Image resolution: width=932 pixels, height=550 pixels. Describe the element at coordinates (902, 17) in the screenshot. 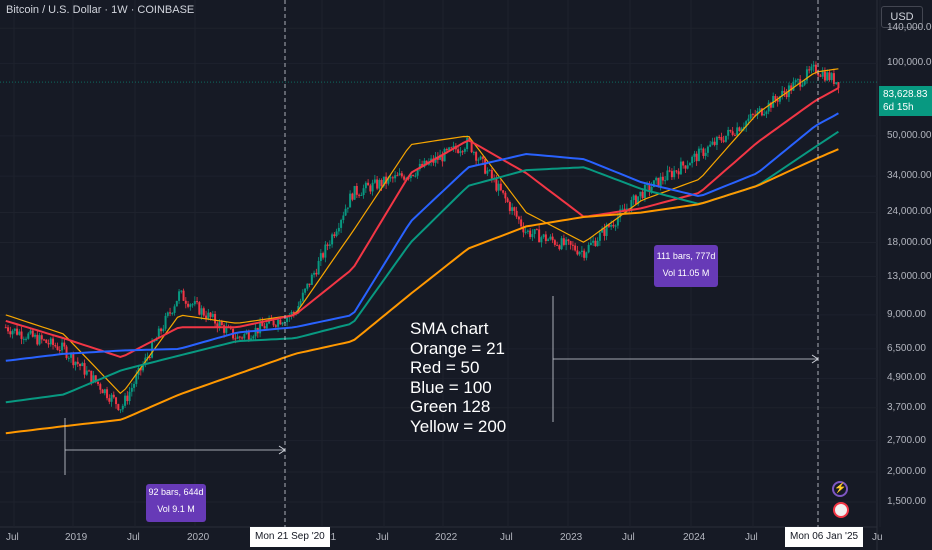

I see `currency-button: USD` at that location.